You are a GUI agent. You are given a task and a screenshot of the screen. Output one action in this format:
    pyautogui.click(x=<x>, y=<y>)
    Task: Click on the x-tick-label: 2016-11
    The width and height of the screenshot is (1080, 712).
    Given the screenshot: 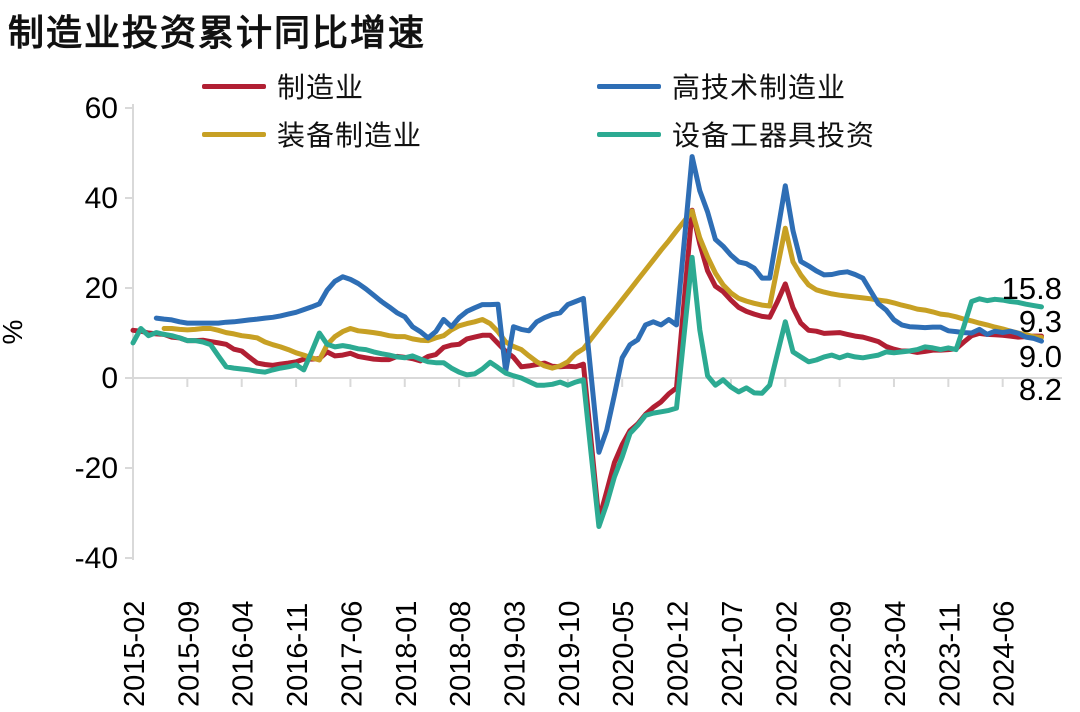 What is the action you would take?
    pyautogui.click(x=298, y=655)
    